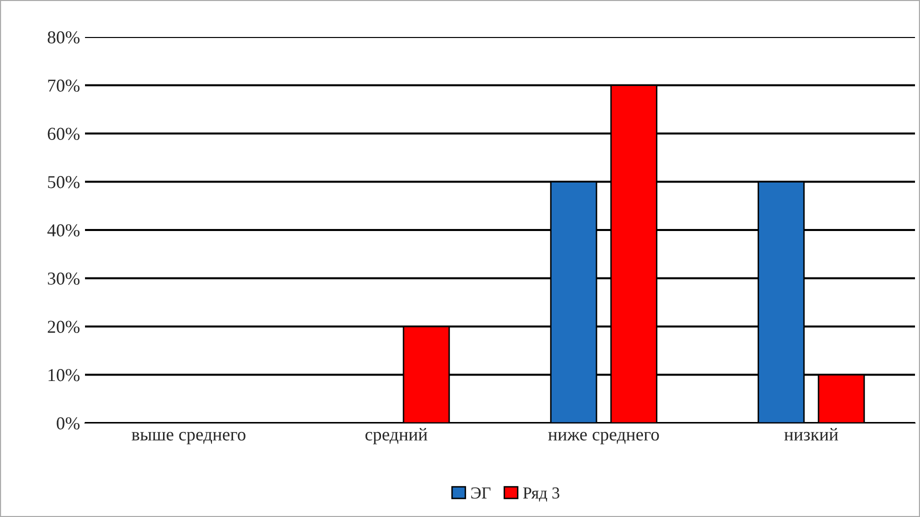  I want to click on y-tick-label: 60%, so click(64, 134).